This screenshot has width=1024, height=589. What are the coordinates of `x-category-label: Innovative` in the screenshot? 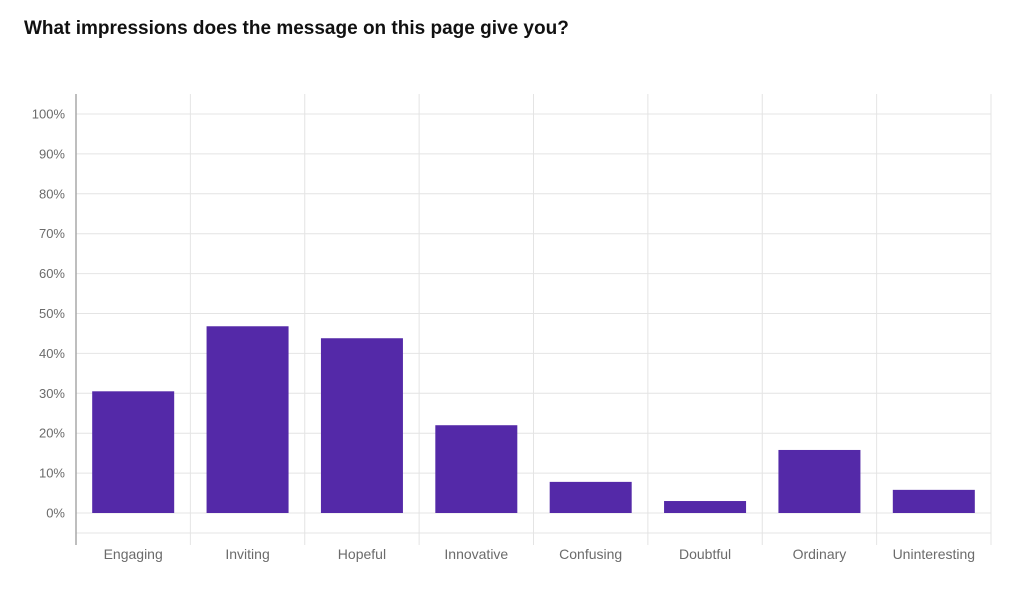 It's located at (476, 554).